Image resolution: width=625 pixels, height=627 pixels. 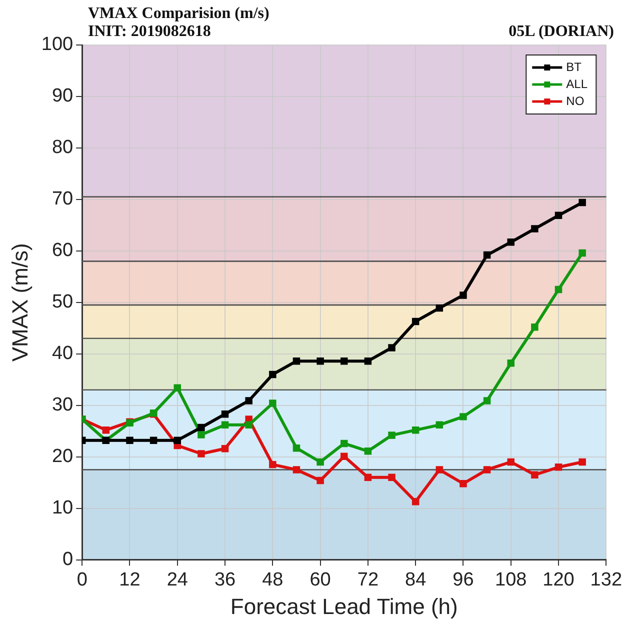 What do you see at coordinates (575, 101) in the screenshot?
I see `legend-label: NO` at bounding box center [575, 101].